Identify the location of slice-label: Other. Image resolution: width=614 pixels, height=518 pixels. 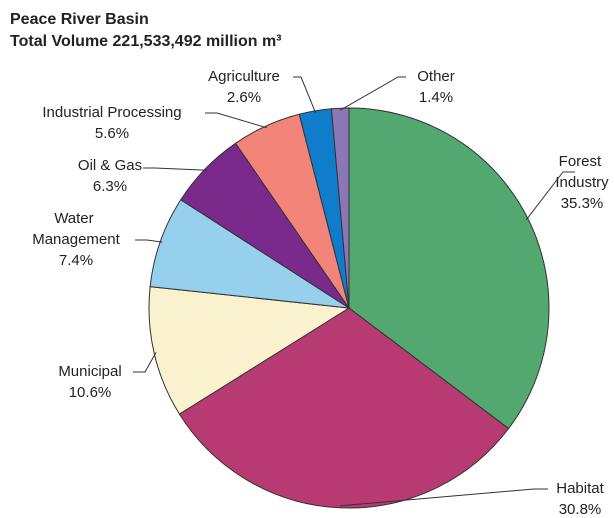
(436, 76).